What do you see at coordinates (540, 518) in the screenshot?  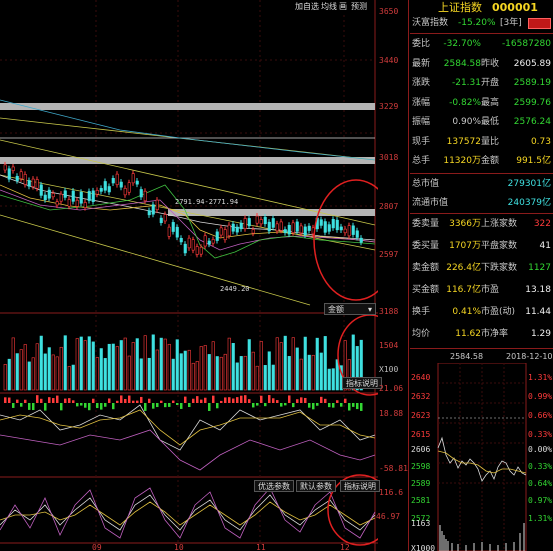 I see `mini-right-axis-label: 1.31%` at bounding box center [540, 518].